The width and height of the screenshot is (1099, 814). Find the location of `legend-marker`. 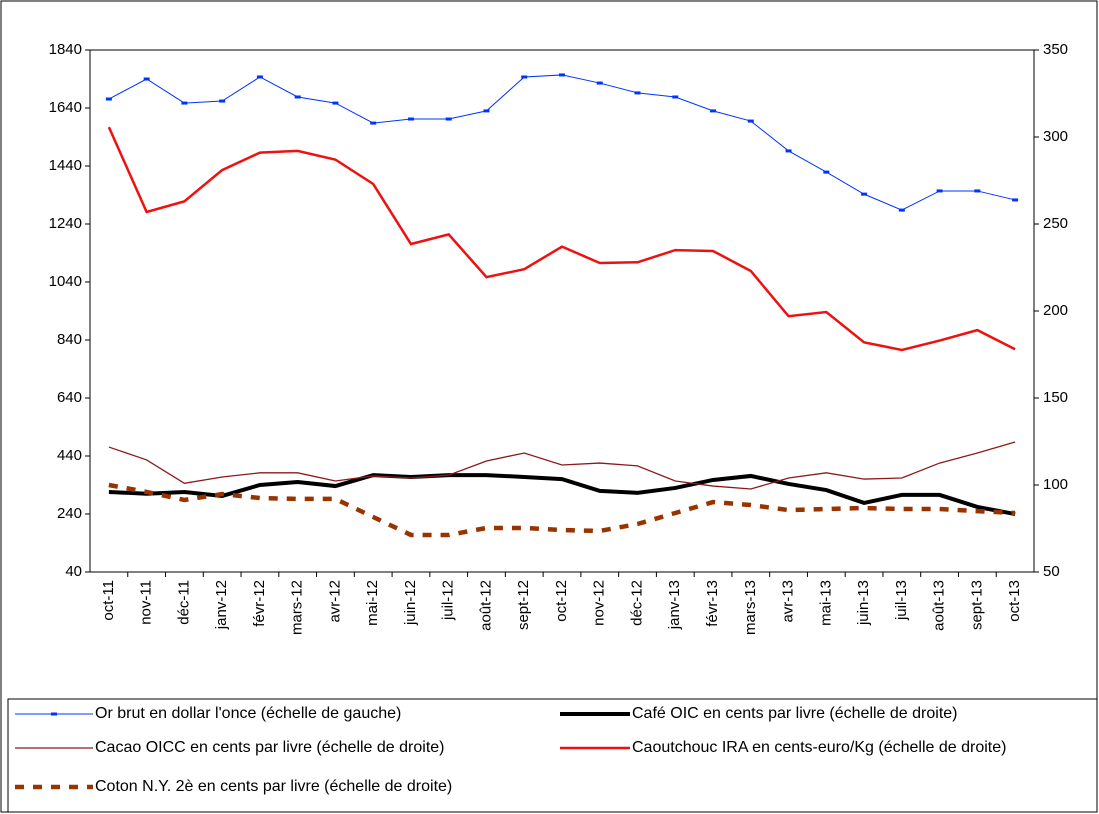

legend-marker is located at coordinates (54, 714).